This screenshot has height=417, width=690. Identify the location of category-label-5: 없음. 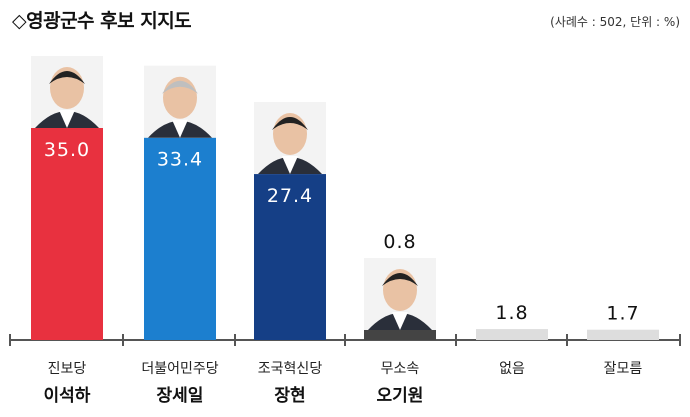
(512, 369).